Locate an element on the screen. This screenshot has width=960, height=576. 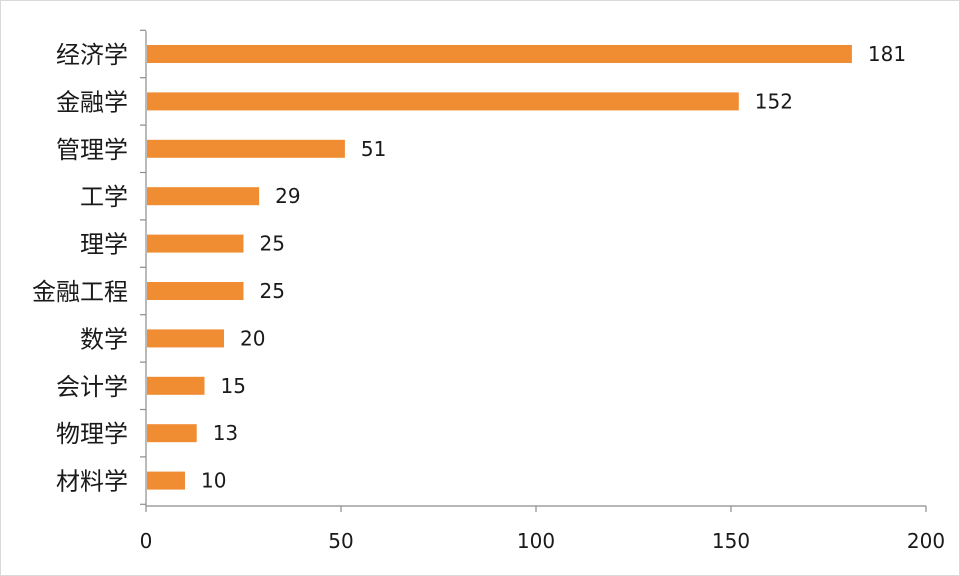
category-label: 物理学 is located at coordinates (92, 434).